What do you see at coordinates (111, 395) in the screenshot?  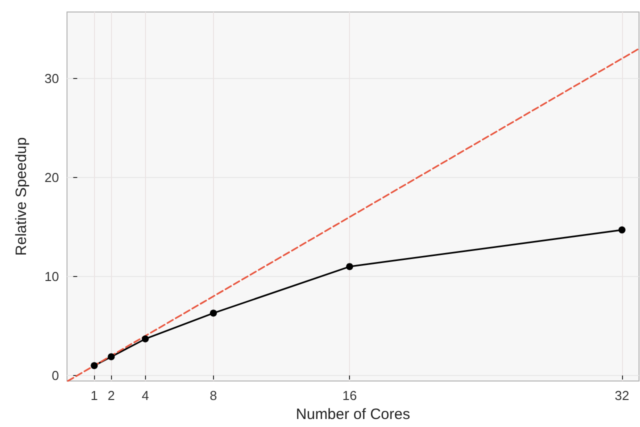 I see `x-tick-label: 2` at bounding box center [111, 395].